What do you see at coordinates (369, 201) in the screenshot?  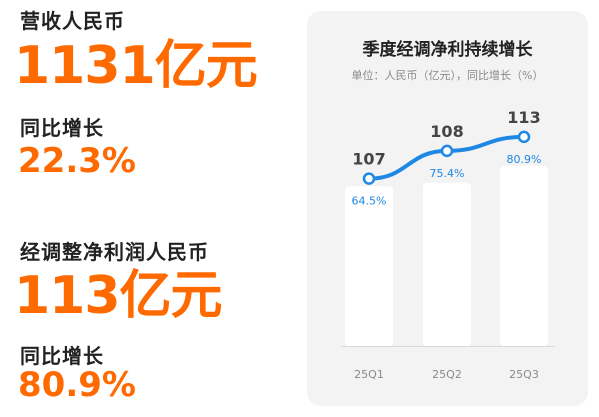 I see `growth-label-25Q1: 64.5%` at bounding box center [369, 201].